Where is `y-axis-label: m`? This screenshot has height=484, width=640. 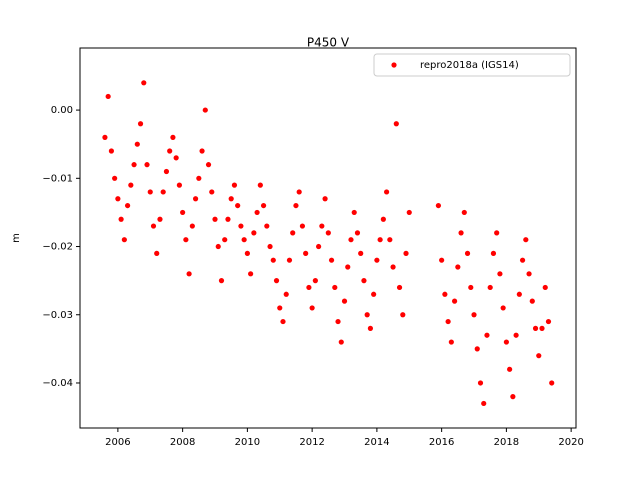 y-axis-label: m is located at coordinates (16, 238).